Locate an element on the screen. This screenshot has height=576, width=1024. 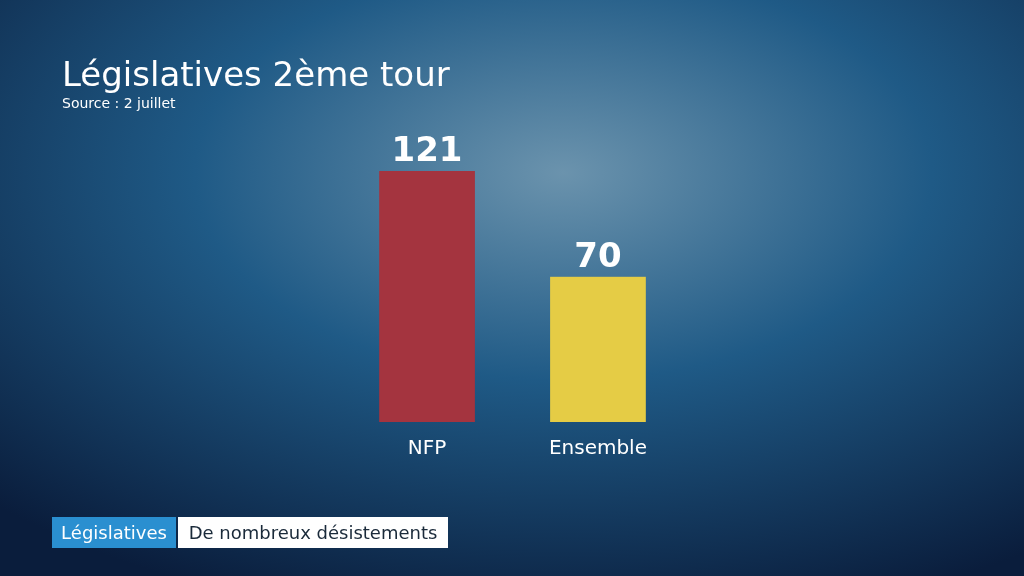
data-label: 121 is located at coordinates (427, 149).